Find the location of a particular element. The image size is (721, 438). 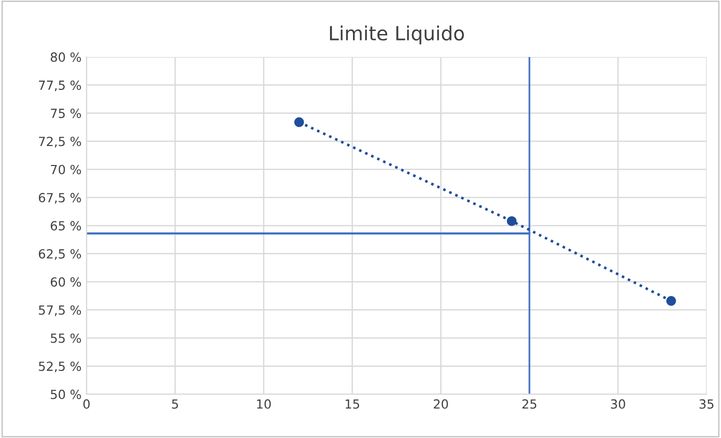

y-tick-label: 60 % is located at coordinates (65, 282).